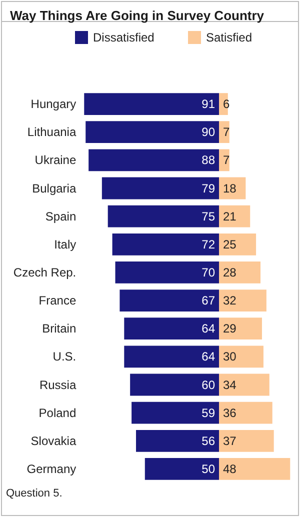 The width and height of the screenshot is (300, 517). What do you see at coordinates (209, 441) in the screenshot?
I see `data-label: 56` at bounding box center [209, 441].